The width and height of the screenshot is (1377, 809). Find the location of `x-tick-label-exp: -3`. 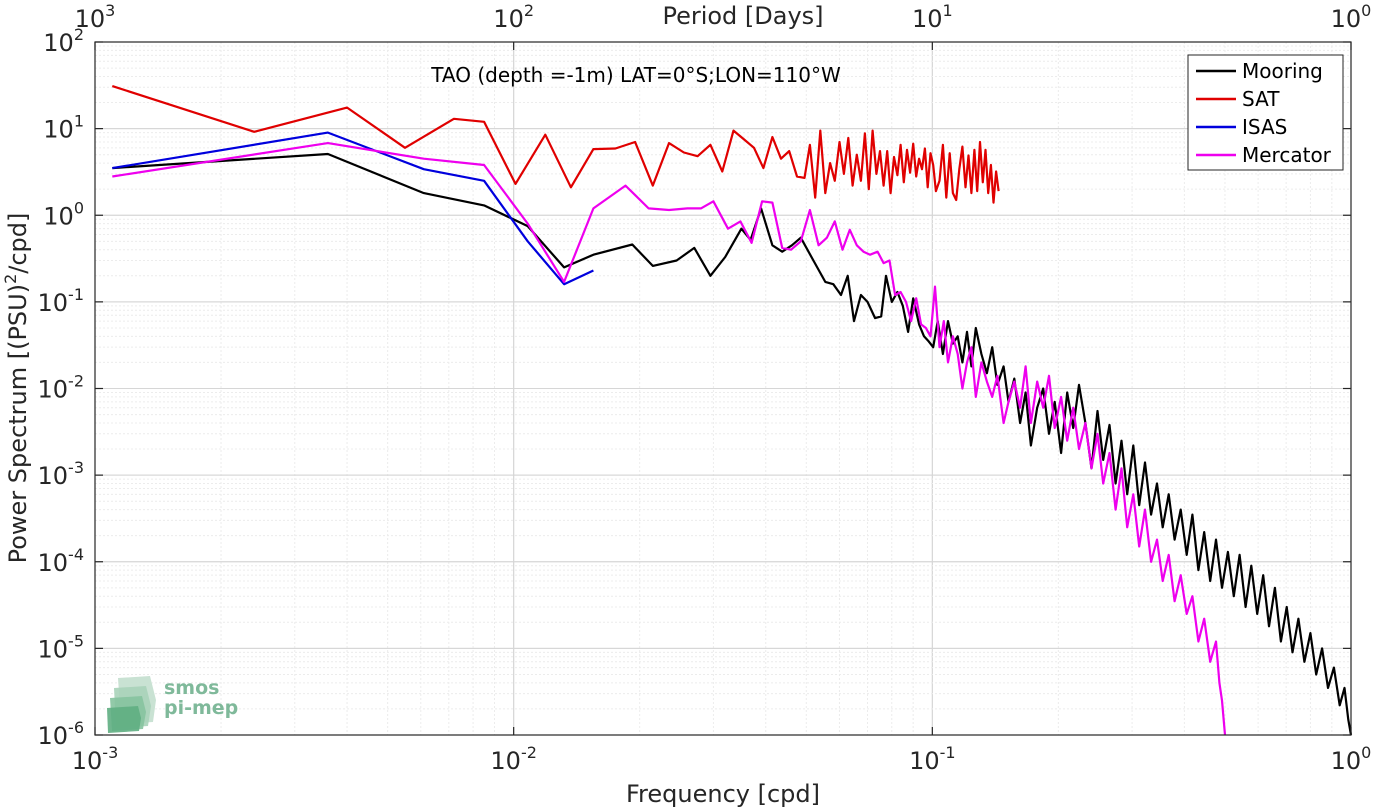

x-tick-label-exp: -3 is located at coordinates (110, 752).